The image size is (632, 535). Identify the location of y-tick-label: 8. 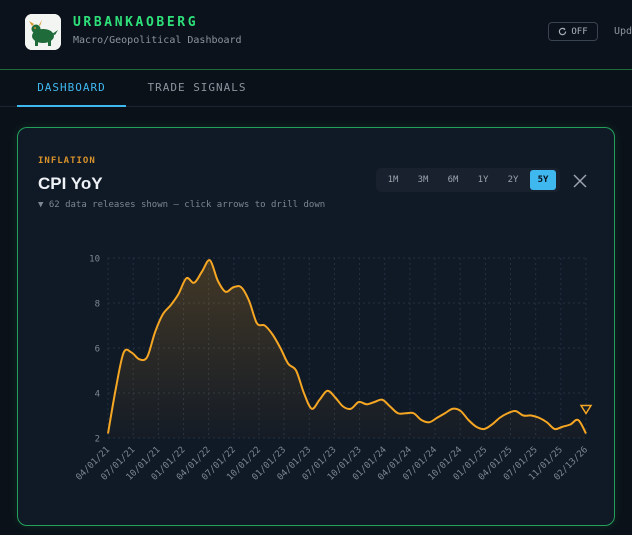
(97, 305).